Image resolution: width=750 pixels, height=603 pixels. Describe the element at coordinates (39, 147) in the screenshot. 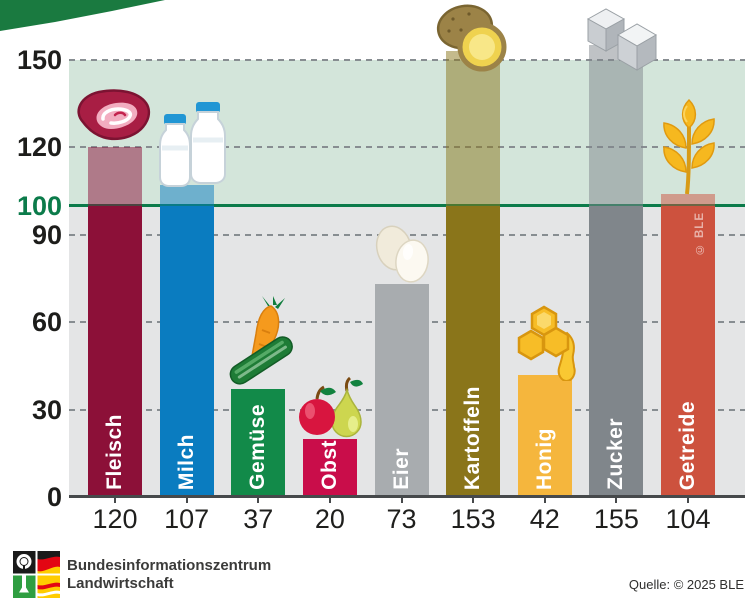

I see `y-axis-label-120: 120` at that location.